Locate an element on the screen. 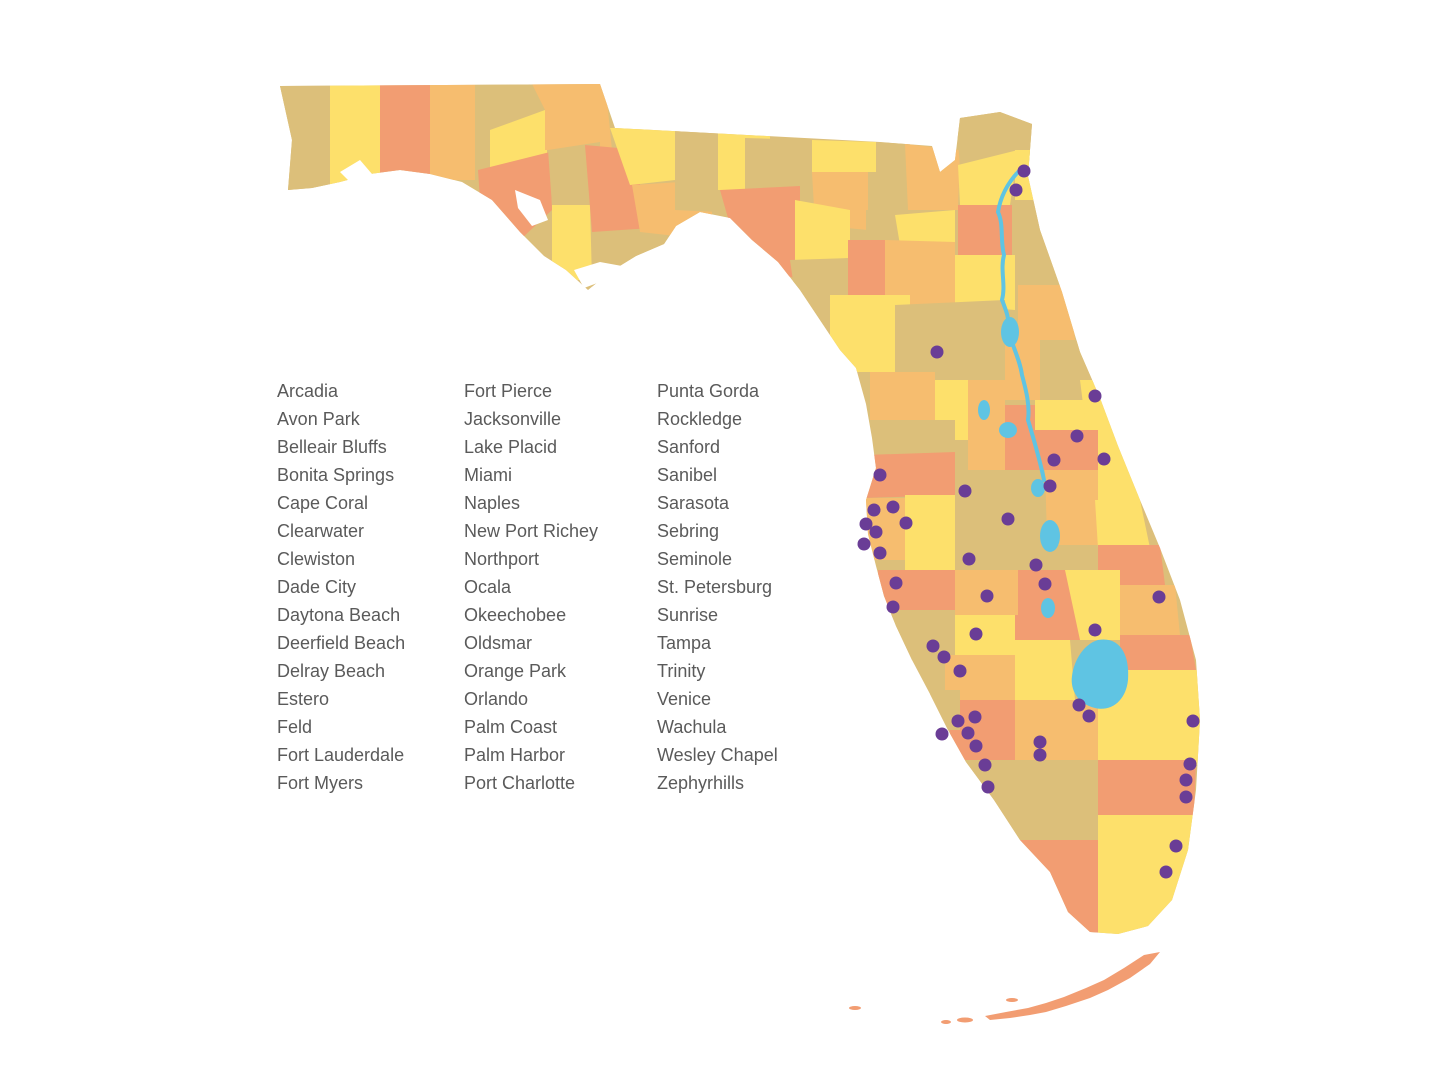 This screenshot has height=1080, width=1440. city-list-item: Wachula is located at coordinates (692, 727).